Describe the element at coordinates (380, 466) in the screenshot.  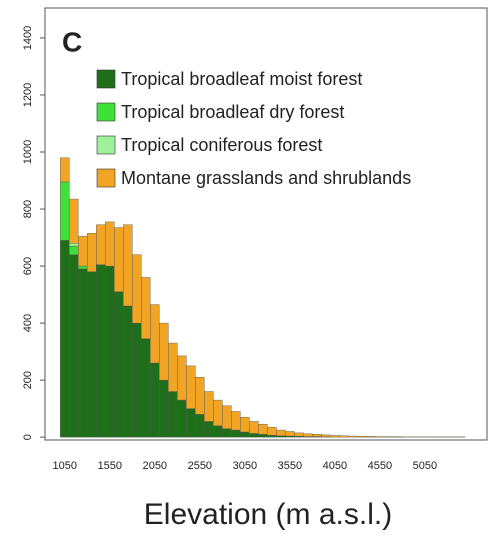
I see `x-tick-label: 4550` at that location.